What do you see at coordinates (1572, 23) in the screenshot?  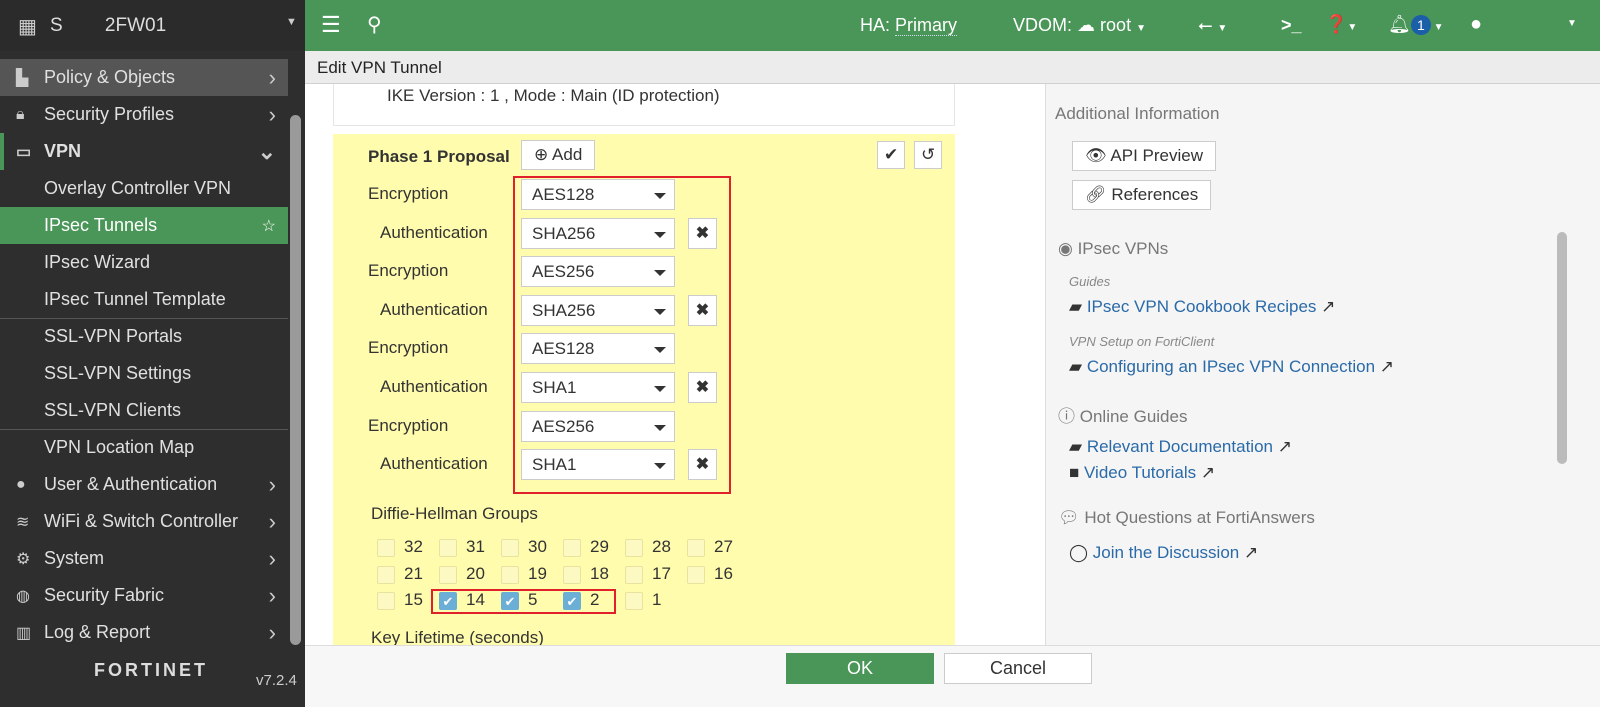 I see `user-menu-chevron-icon: ▼` at bounding box center [1572, 23].